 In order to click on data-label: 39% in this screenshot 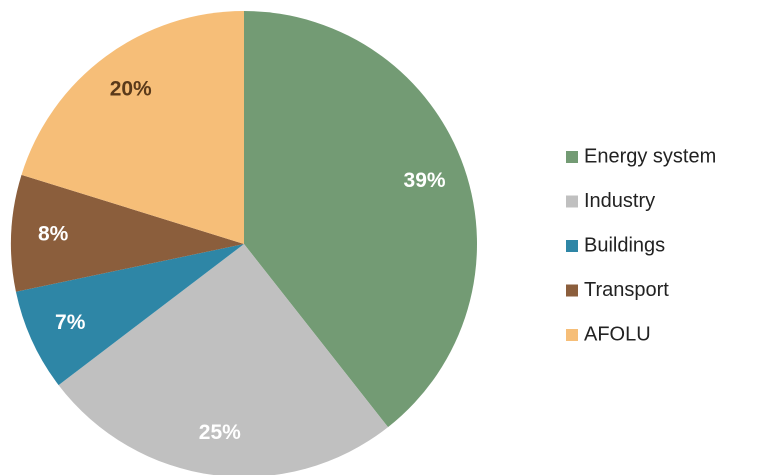, I will do `click(425, 180)`.